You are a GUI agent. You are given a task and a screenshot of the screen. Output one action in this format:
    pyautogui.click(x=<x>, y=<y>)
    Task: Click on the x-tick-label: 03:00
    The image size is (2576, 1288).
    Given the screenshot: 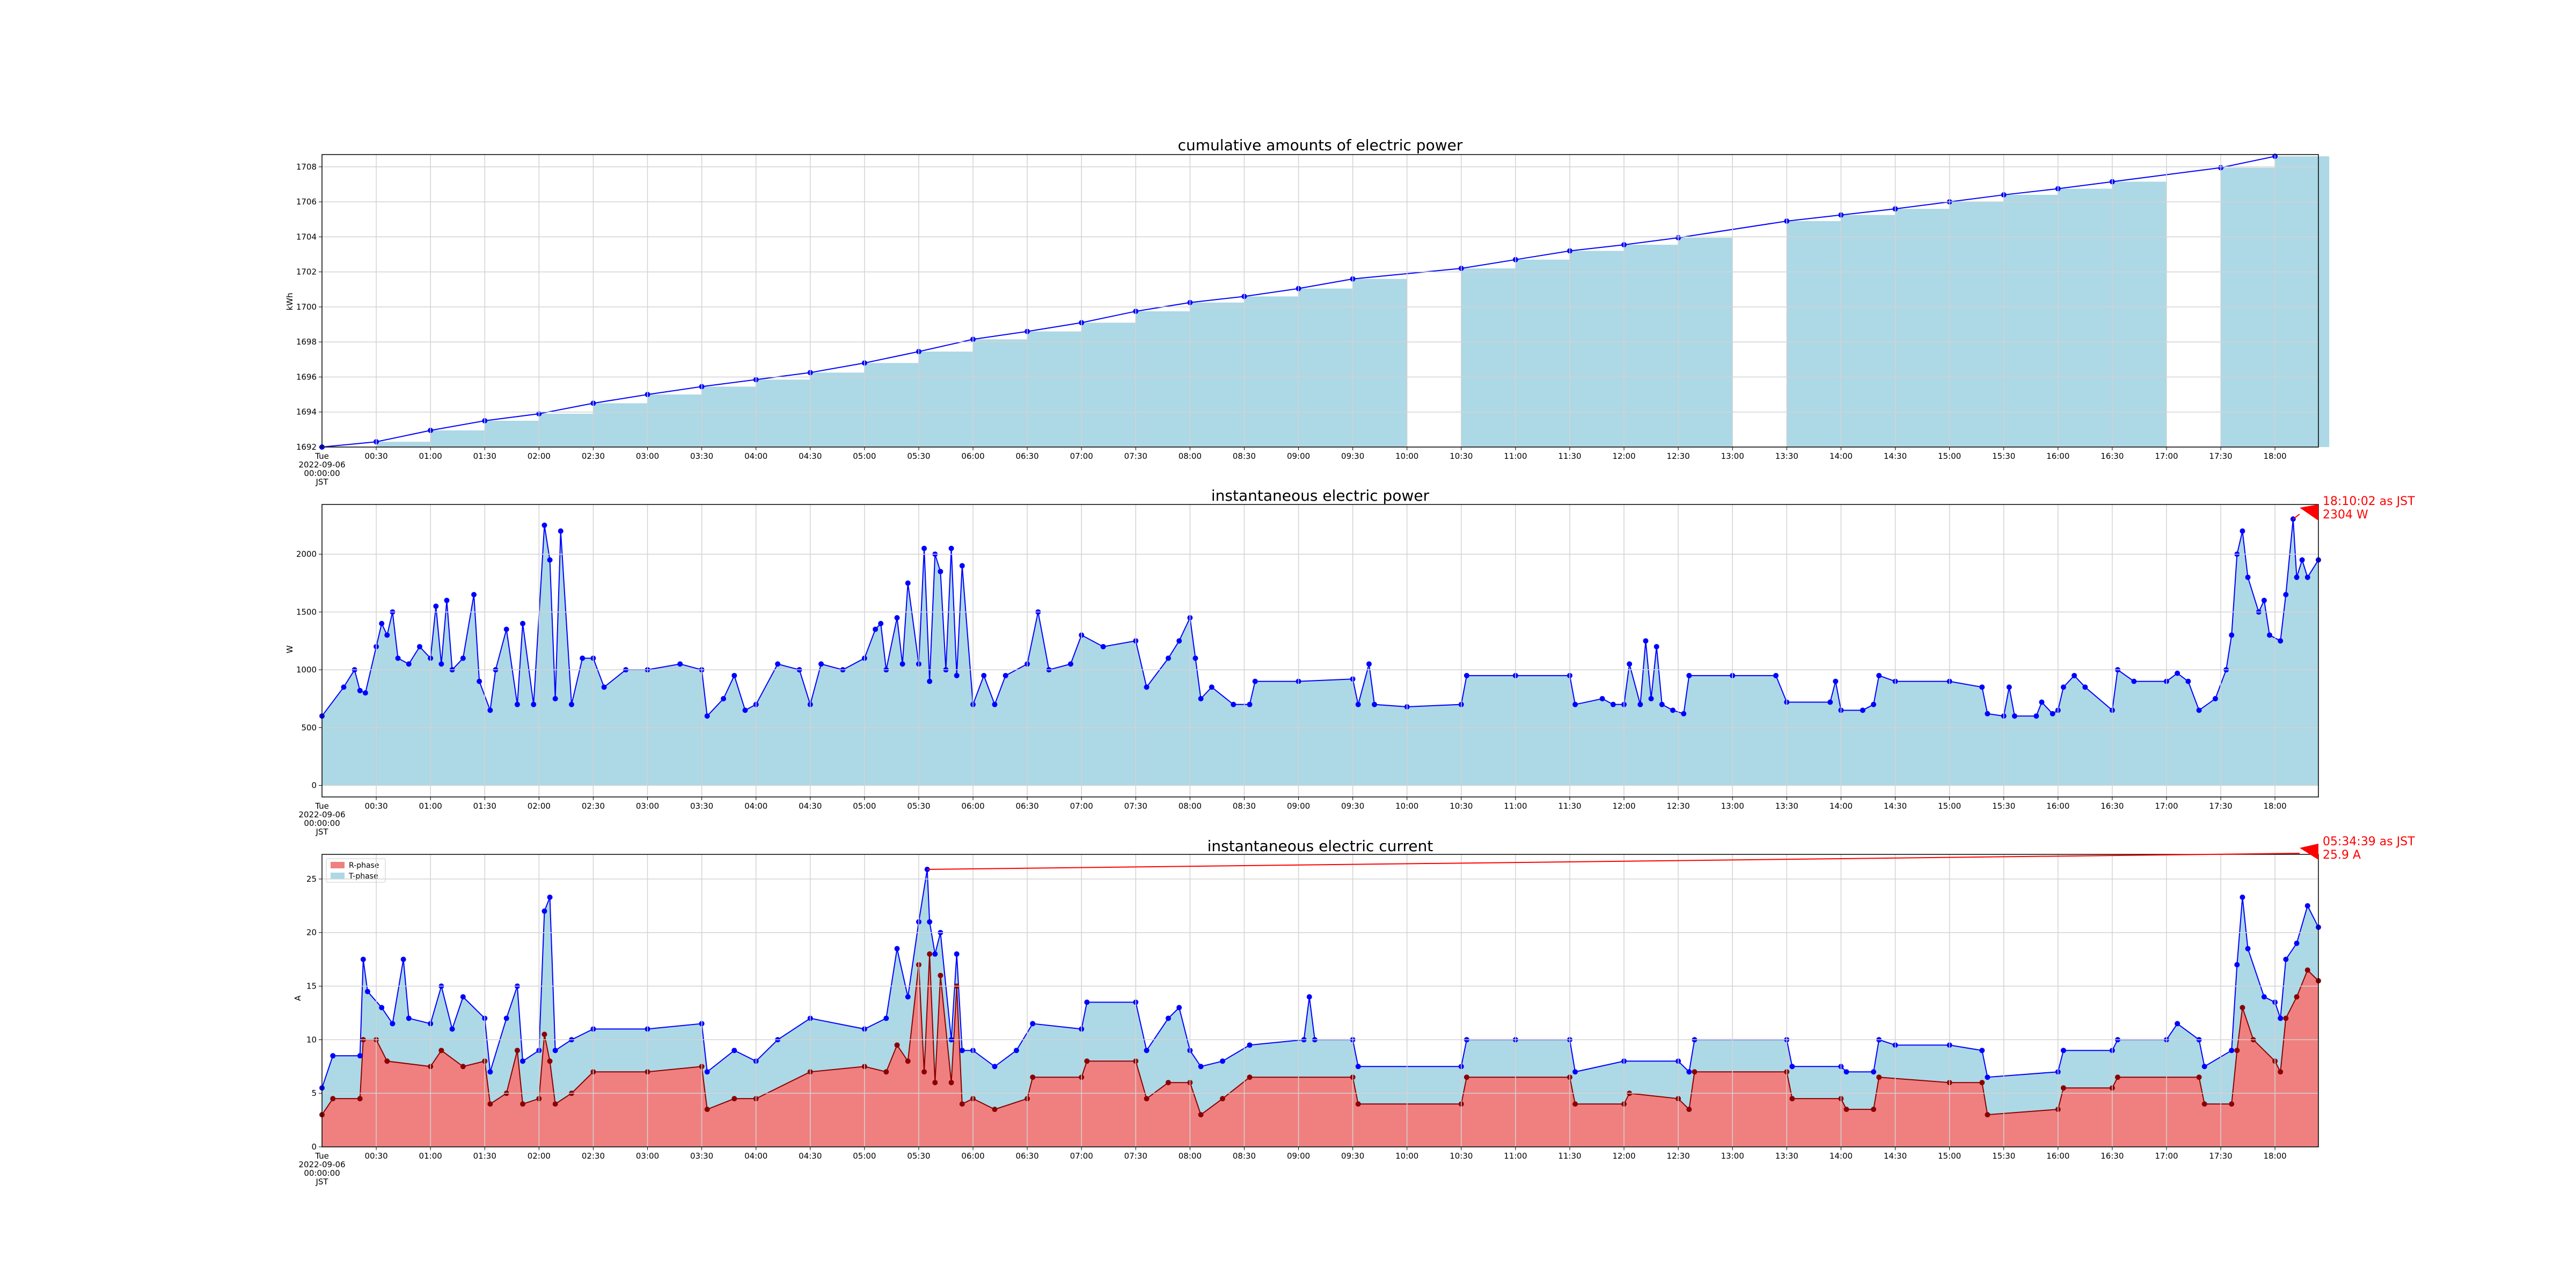 What is the action you would take?
    pyautogui.click(x=647, y=1156)
    